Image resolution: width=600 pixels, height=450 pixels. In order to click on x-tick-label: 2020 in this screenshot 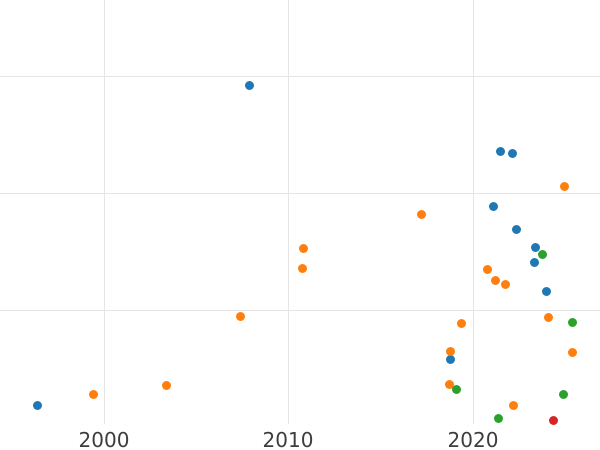, I will do `click(473, 439)`.